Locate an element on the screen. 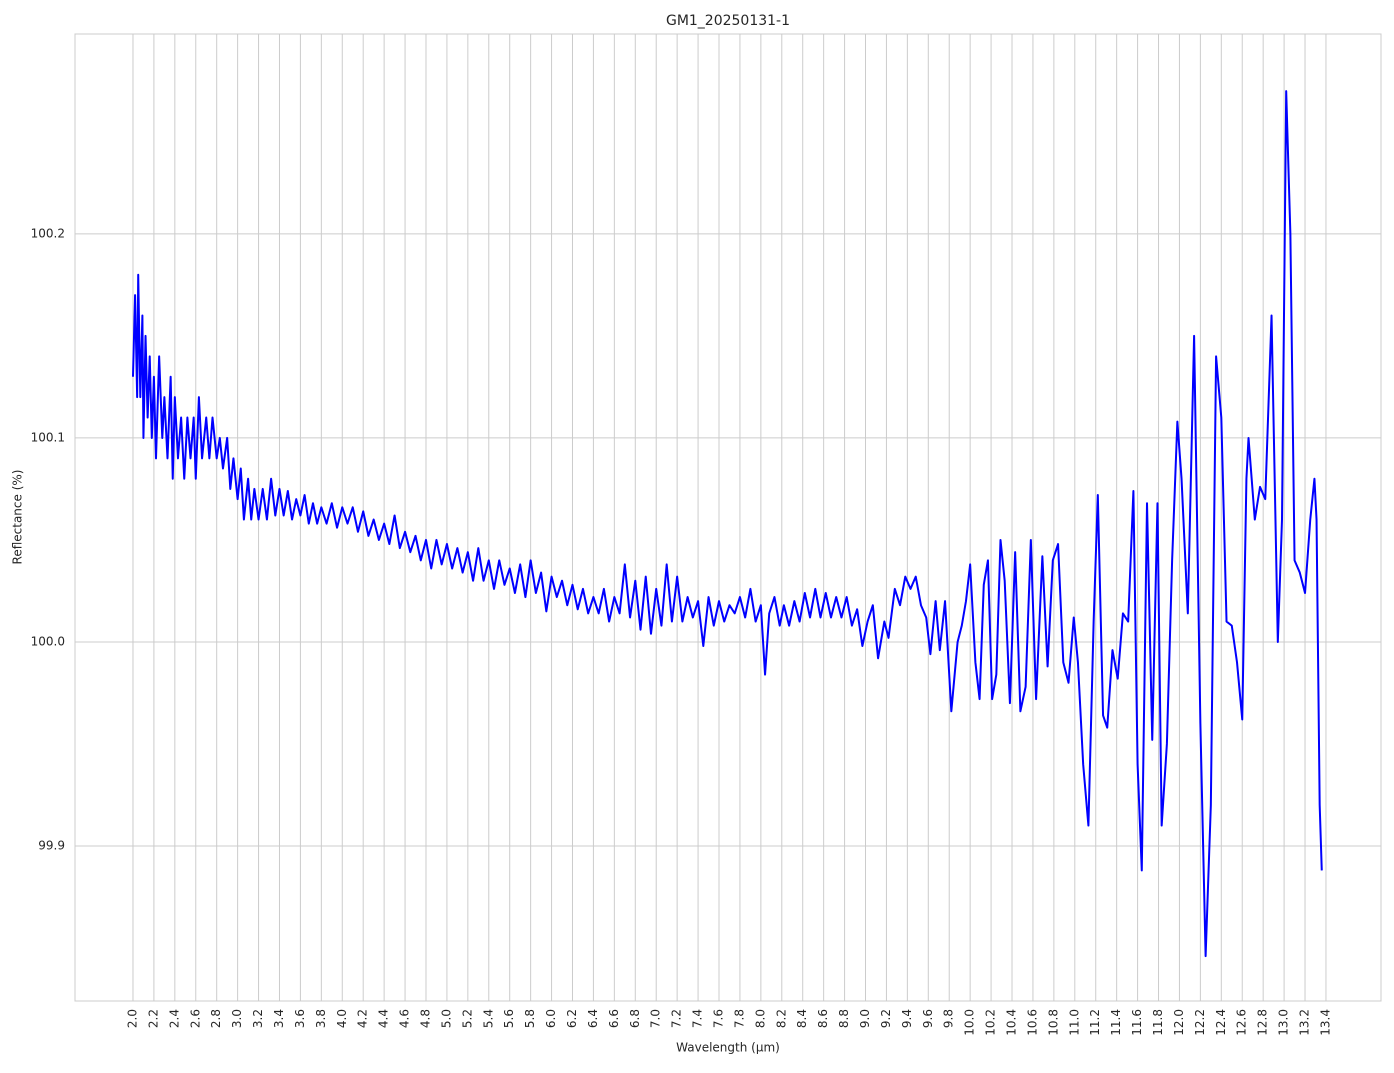  x-tick-label: 2.4 is located at coordinates (174, 1018).